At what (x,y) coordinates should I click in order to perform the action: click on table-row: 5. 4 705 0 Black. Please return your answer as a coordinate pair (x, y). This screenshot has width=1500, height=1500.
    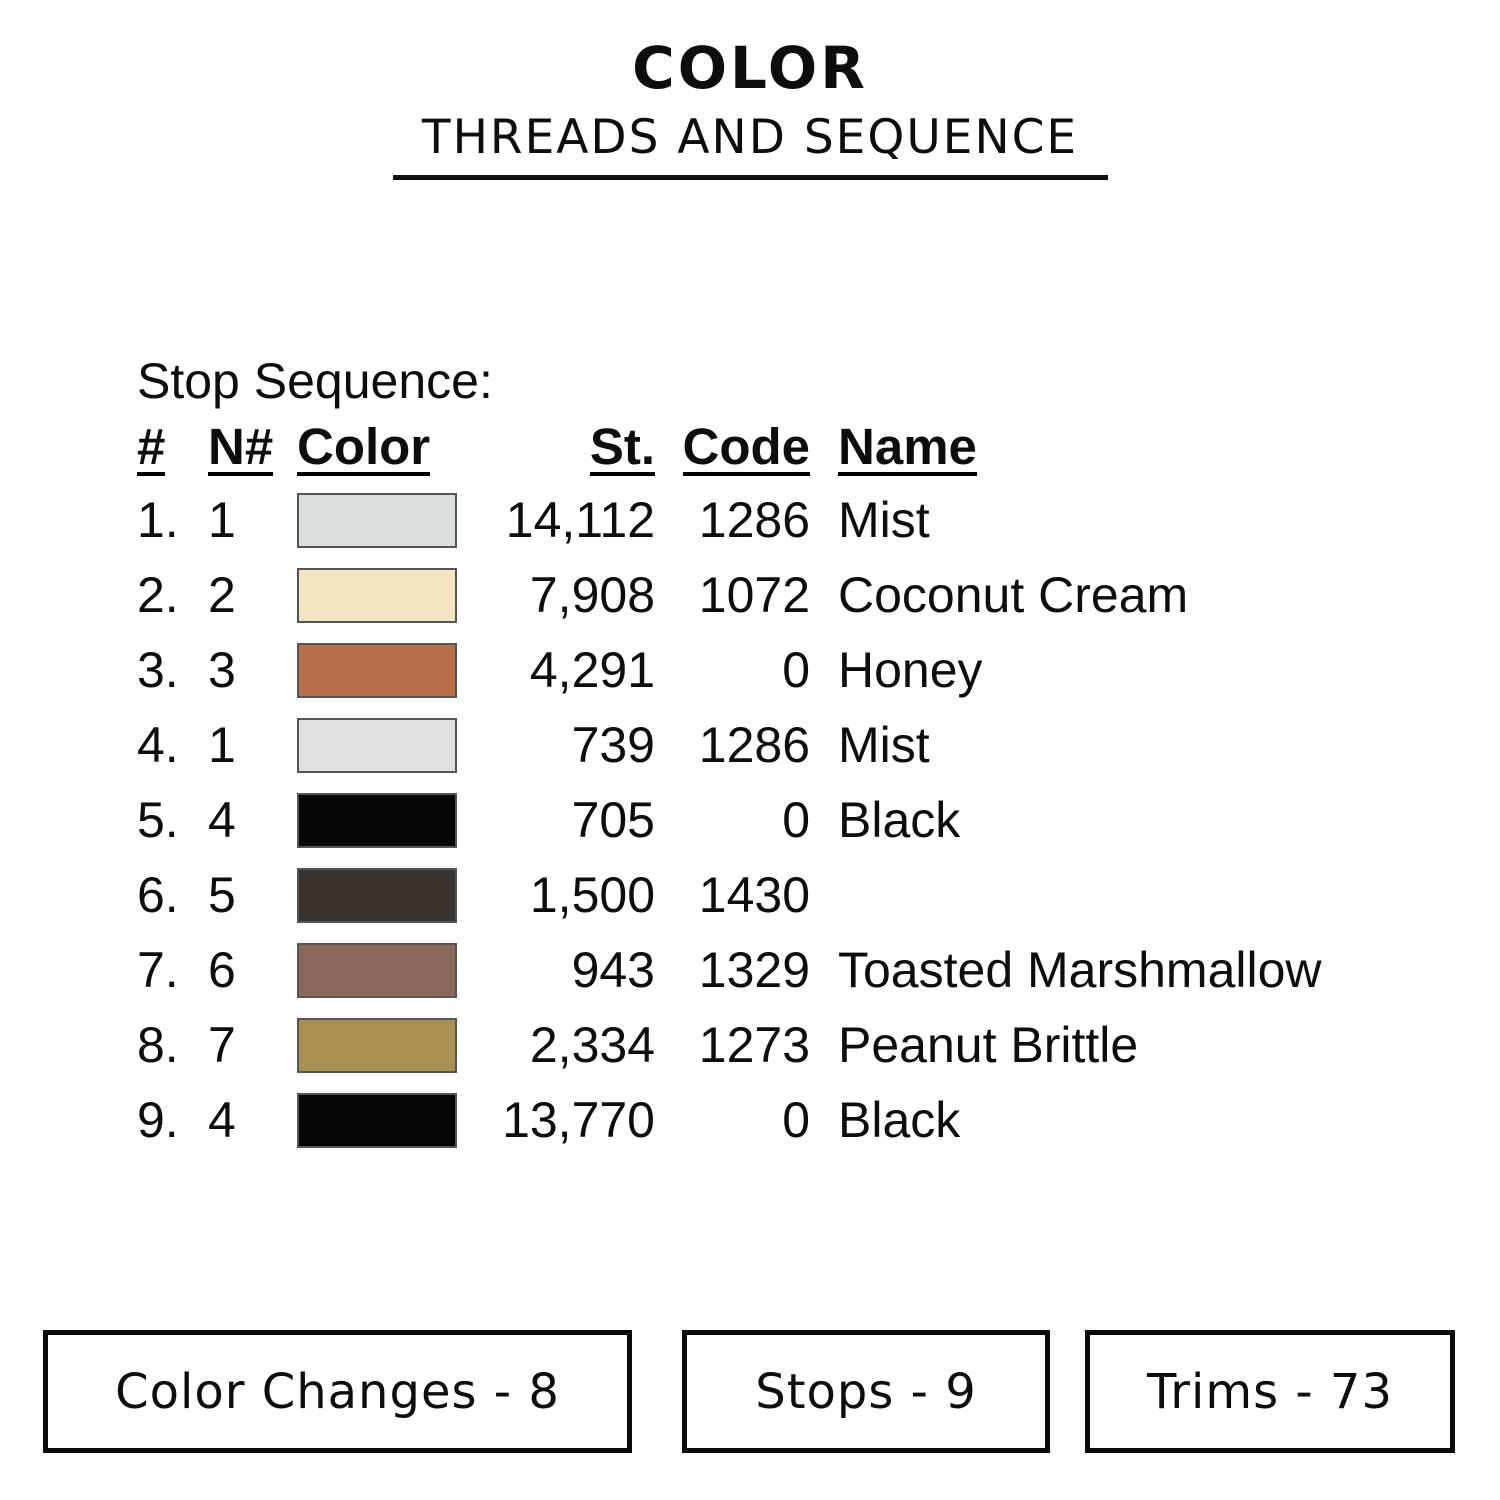
    Looking at the image, I should click on (802, 820).